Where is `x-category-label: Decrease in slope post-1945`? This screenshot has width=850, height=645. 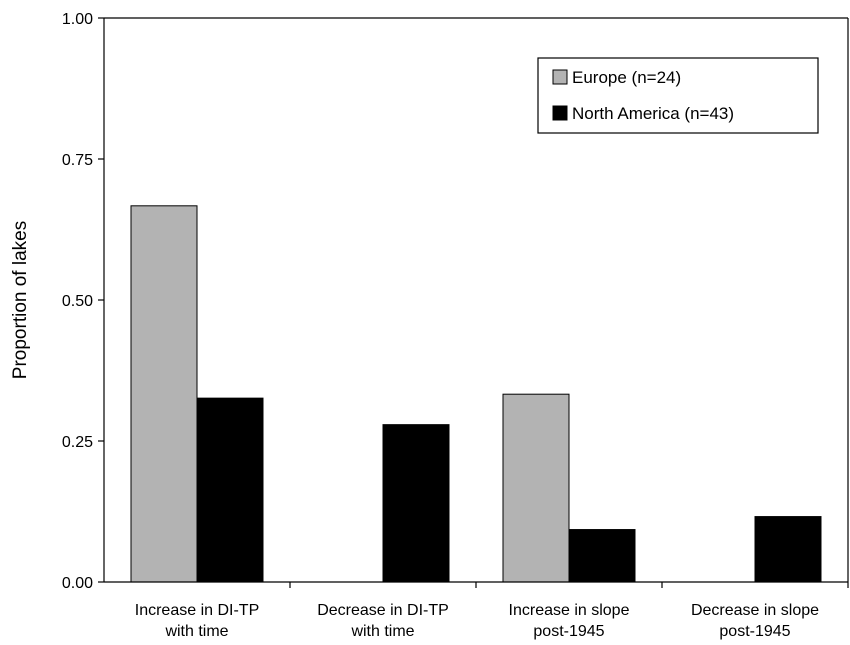
x-category-label: Decrease in slope post-1945 is located at coordinates (755, 621).